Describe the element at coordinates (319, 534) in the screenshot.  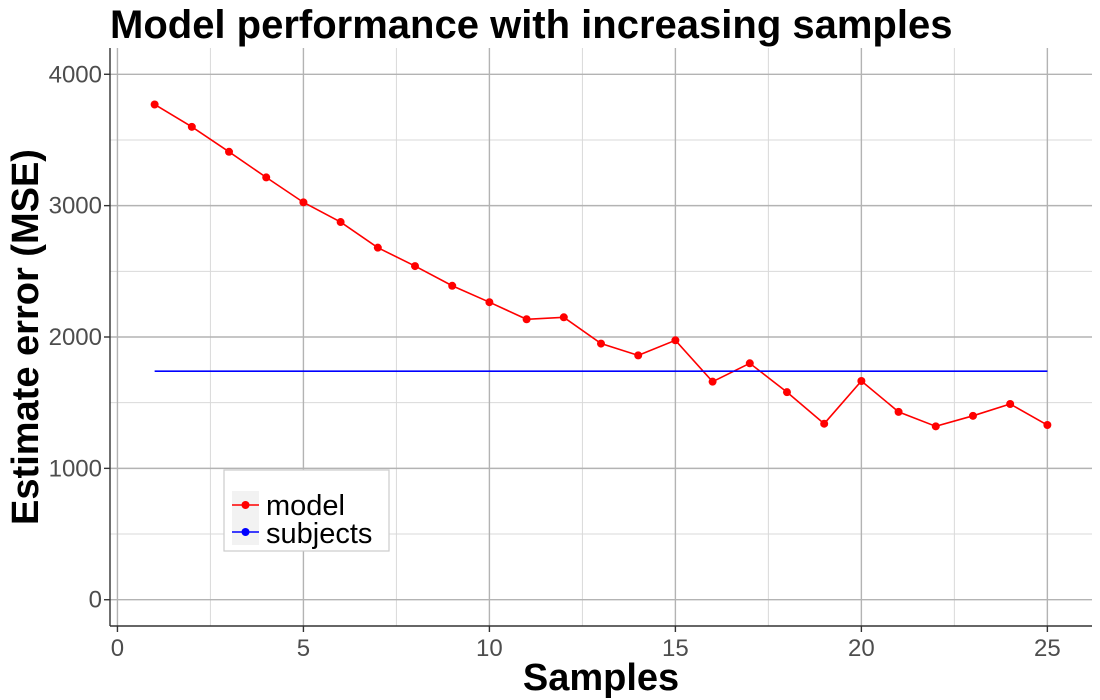
I see `legend-label-subjects: subjects` at that location.